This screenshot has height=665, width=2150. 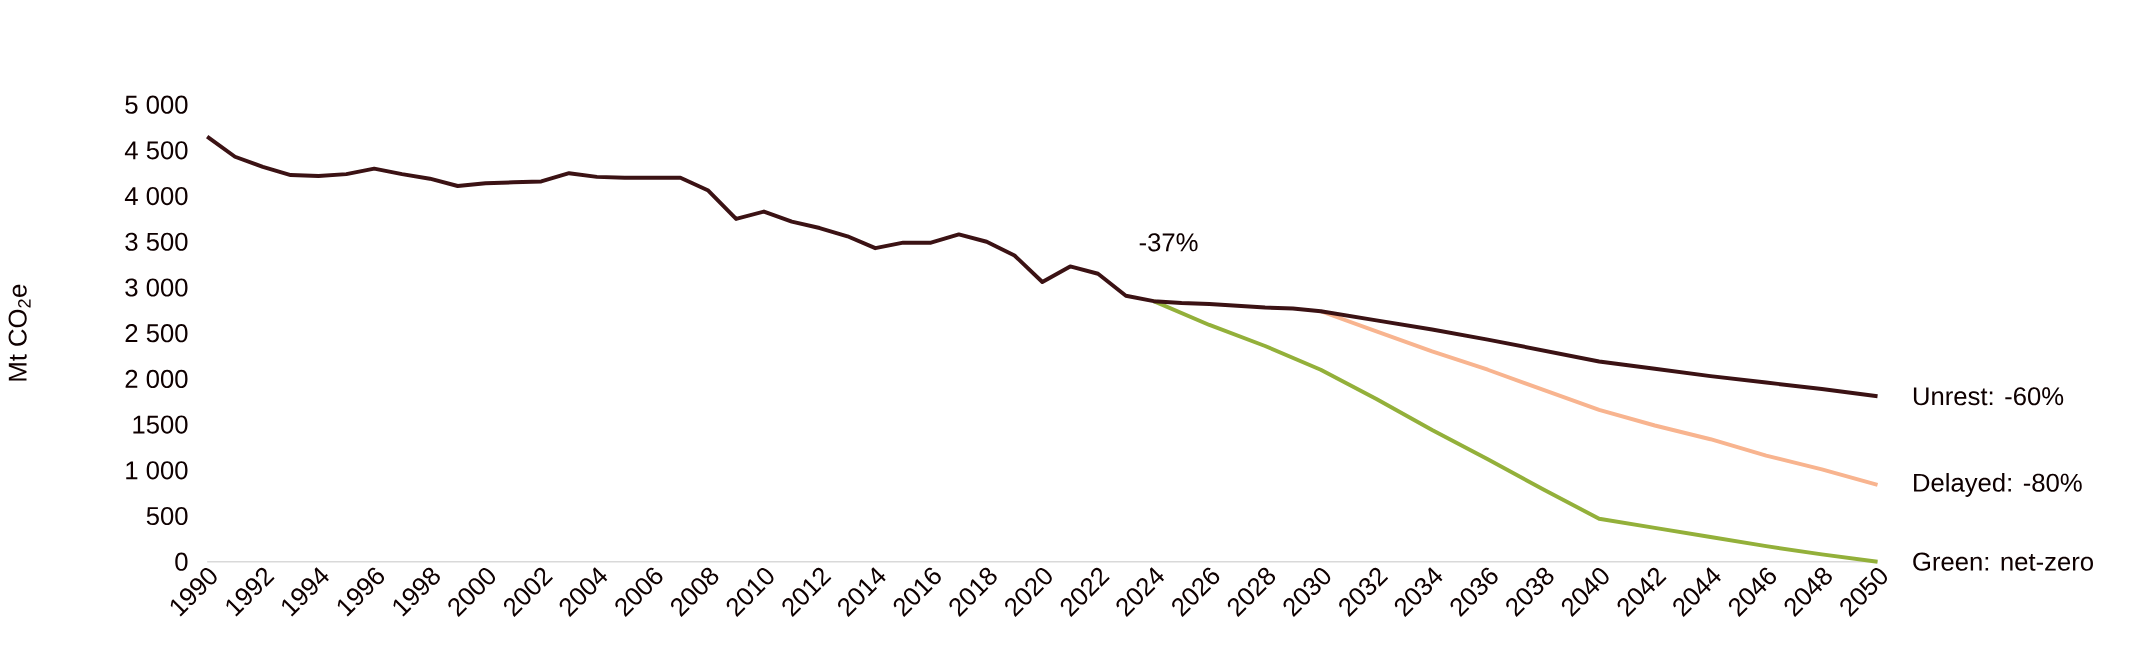 What do you see at coordinates (2003, 561) in the screenshot?
I see `series-label: Green: net-zero` at bounding box center [2003, 561].